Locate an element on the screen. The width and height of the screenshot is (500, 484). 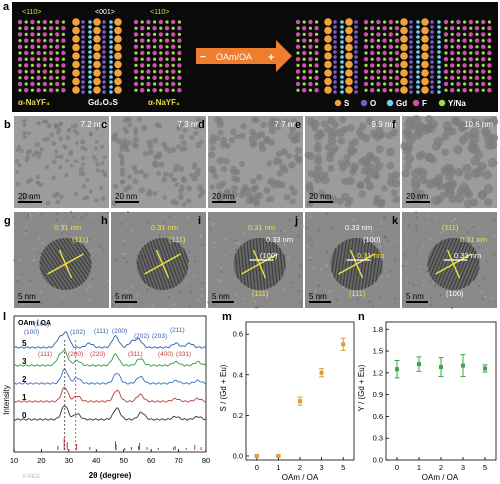
scale-bar-label: 20 nm is located at coordinates (417, 196).